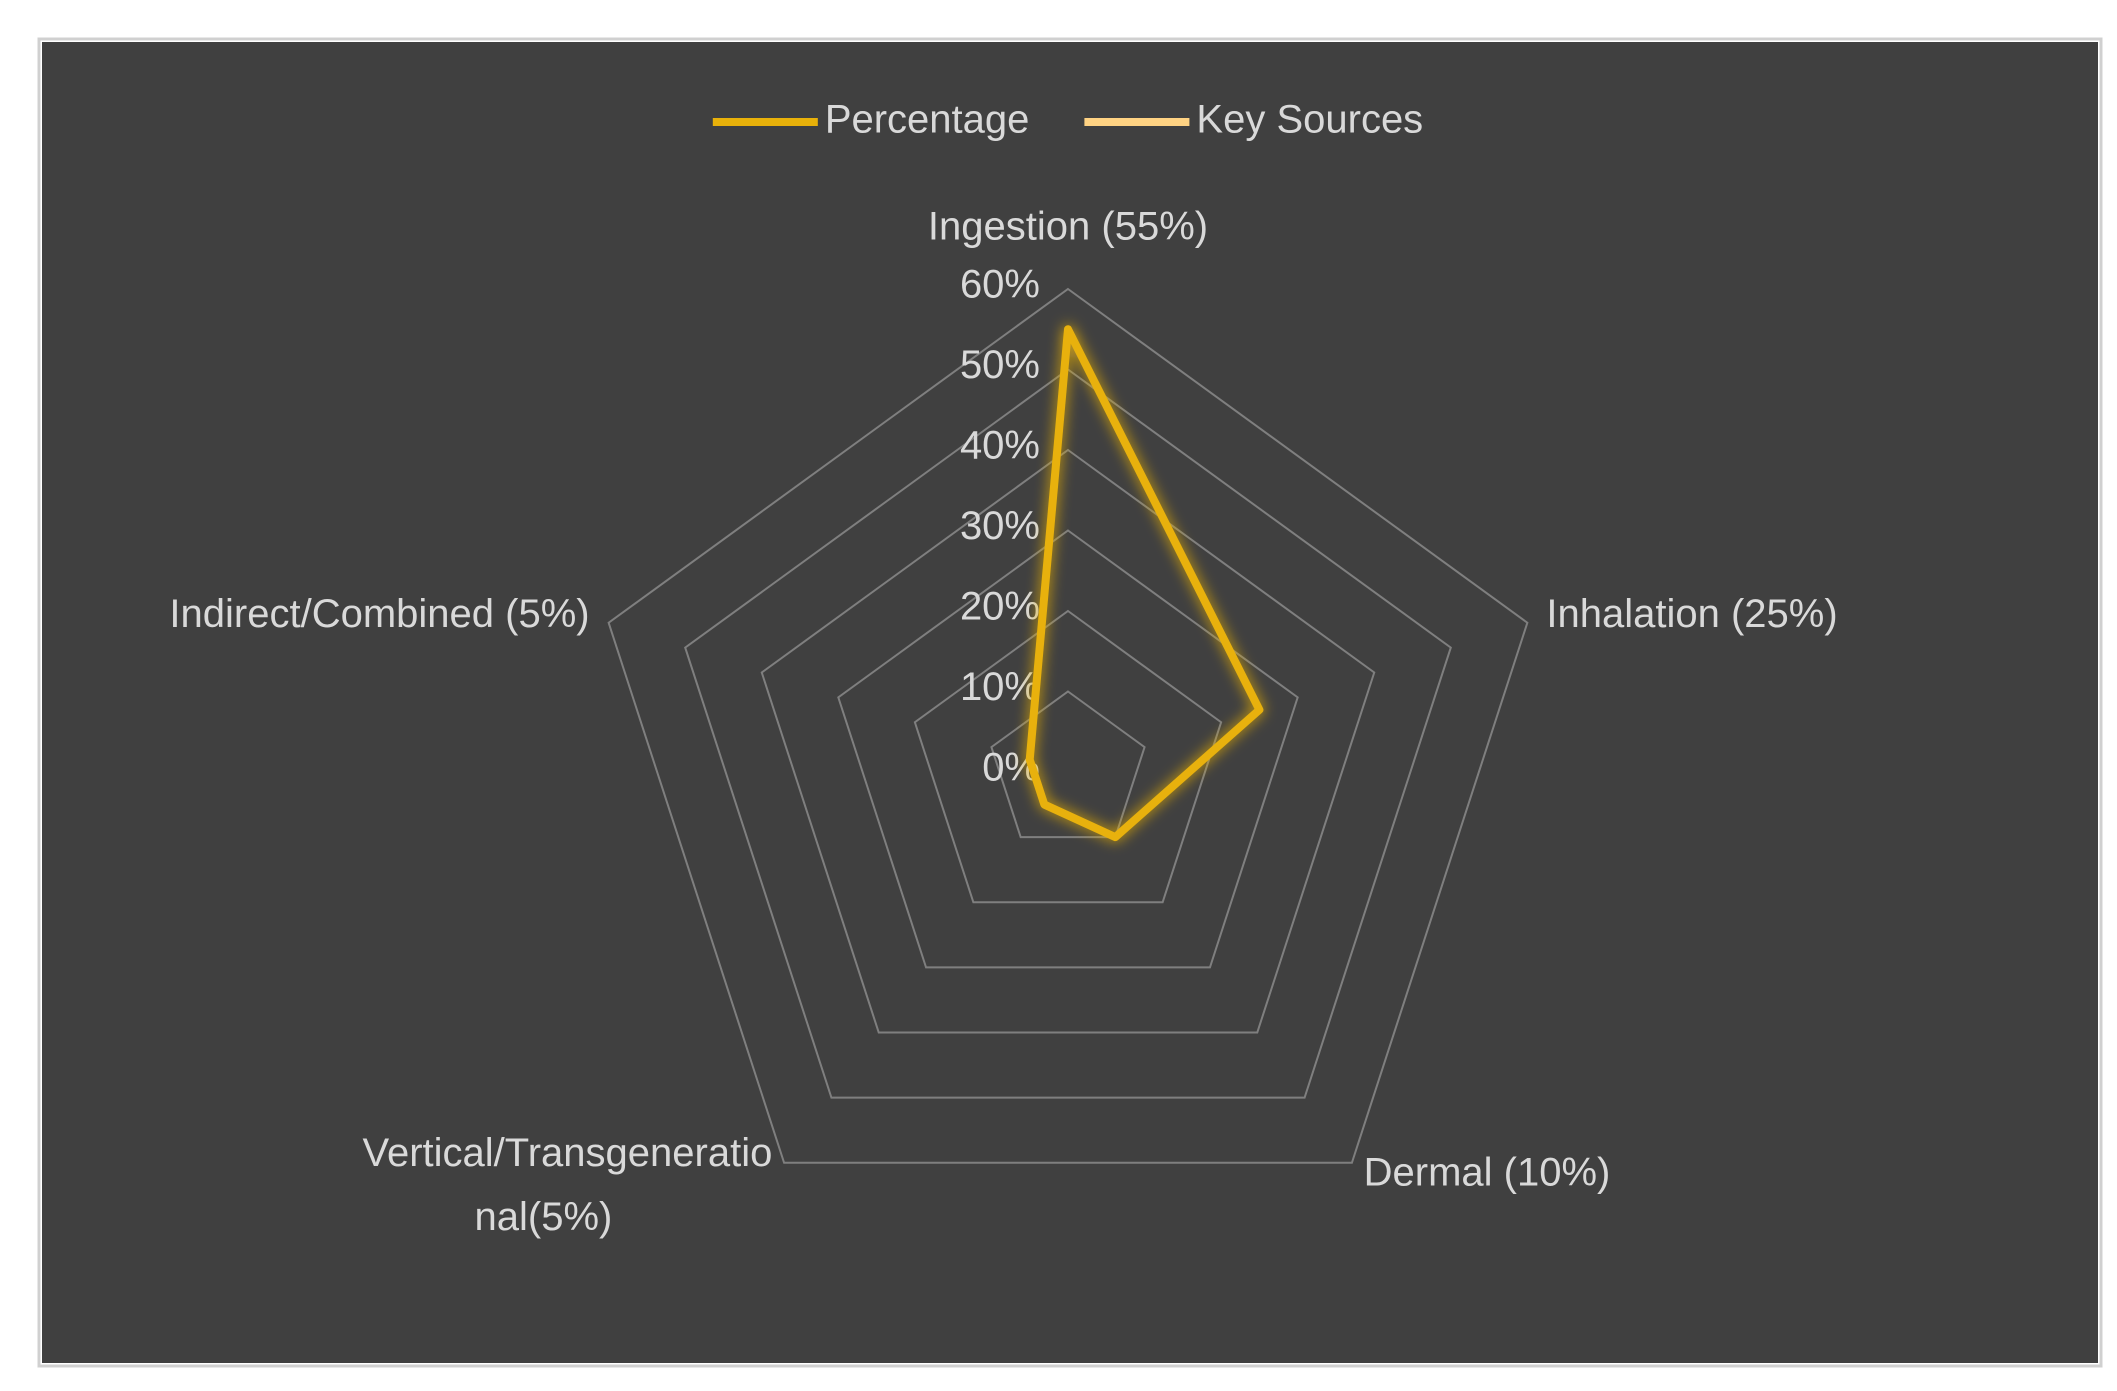 This screenshot has width=2117, height=1391. Describe the element at coordinates (568, 1184) in the screenshot. I see `category-label: Vertical/Transgeneratio nal(5%)` at that location.